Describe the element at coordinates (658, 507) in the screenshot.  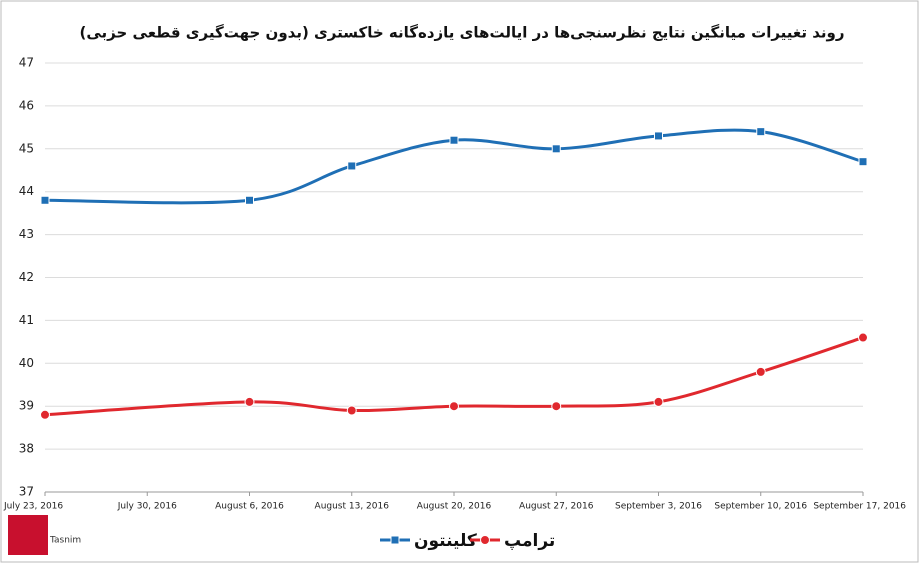
I see `x-tick-label: September 3, 2016` at that location.